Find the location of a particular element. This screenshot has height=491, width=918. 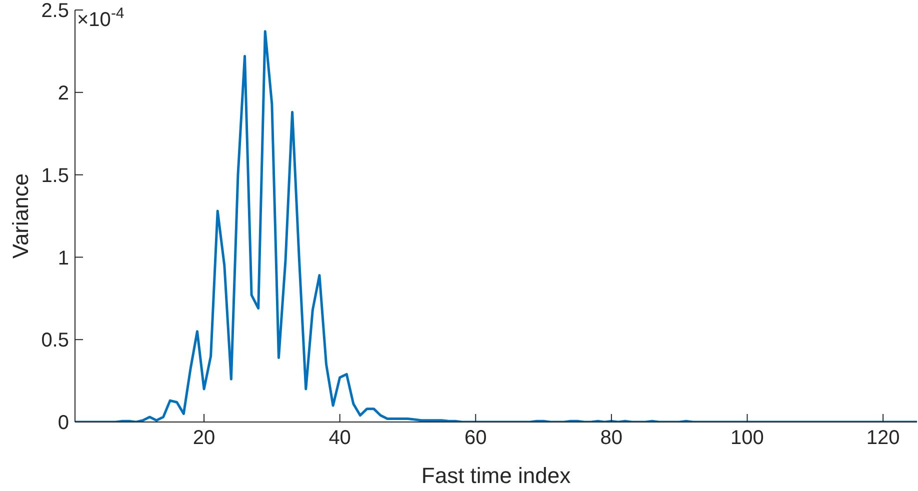

y-tick-label: 0 is located at coordinates (63, 423).